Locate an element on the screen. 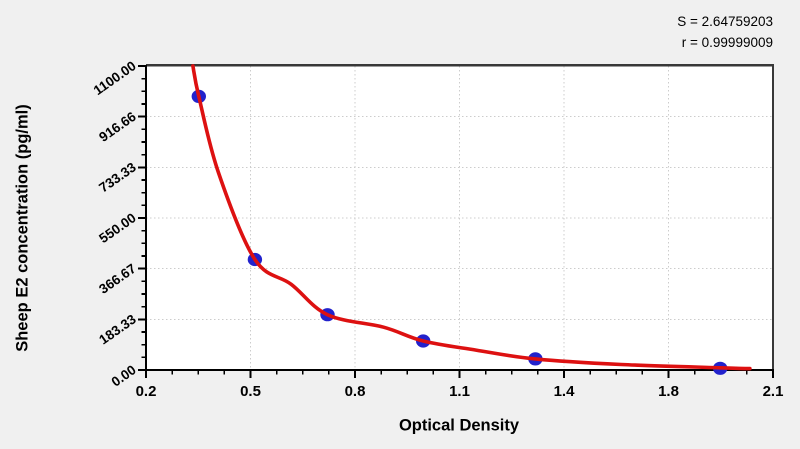 The image size is (800, 449). x-tick-label: 0.8 is located at coordinates (355, 391).